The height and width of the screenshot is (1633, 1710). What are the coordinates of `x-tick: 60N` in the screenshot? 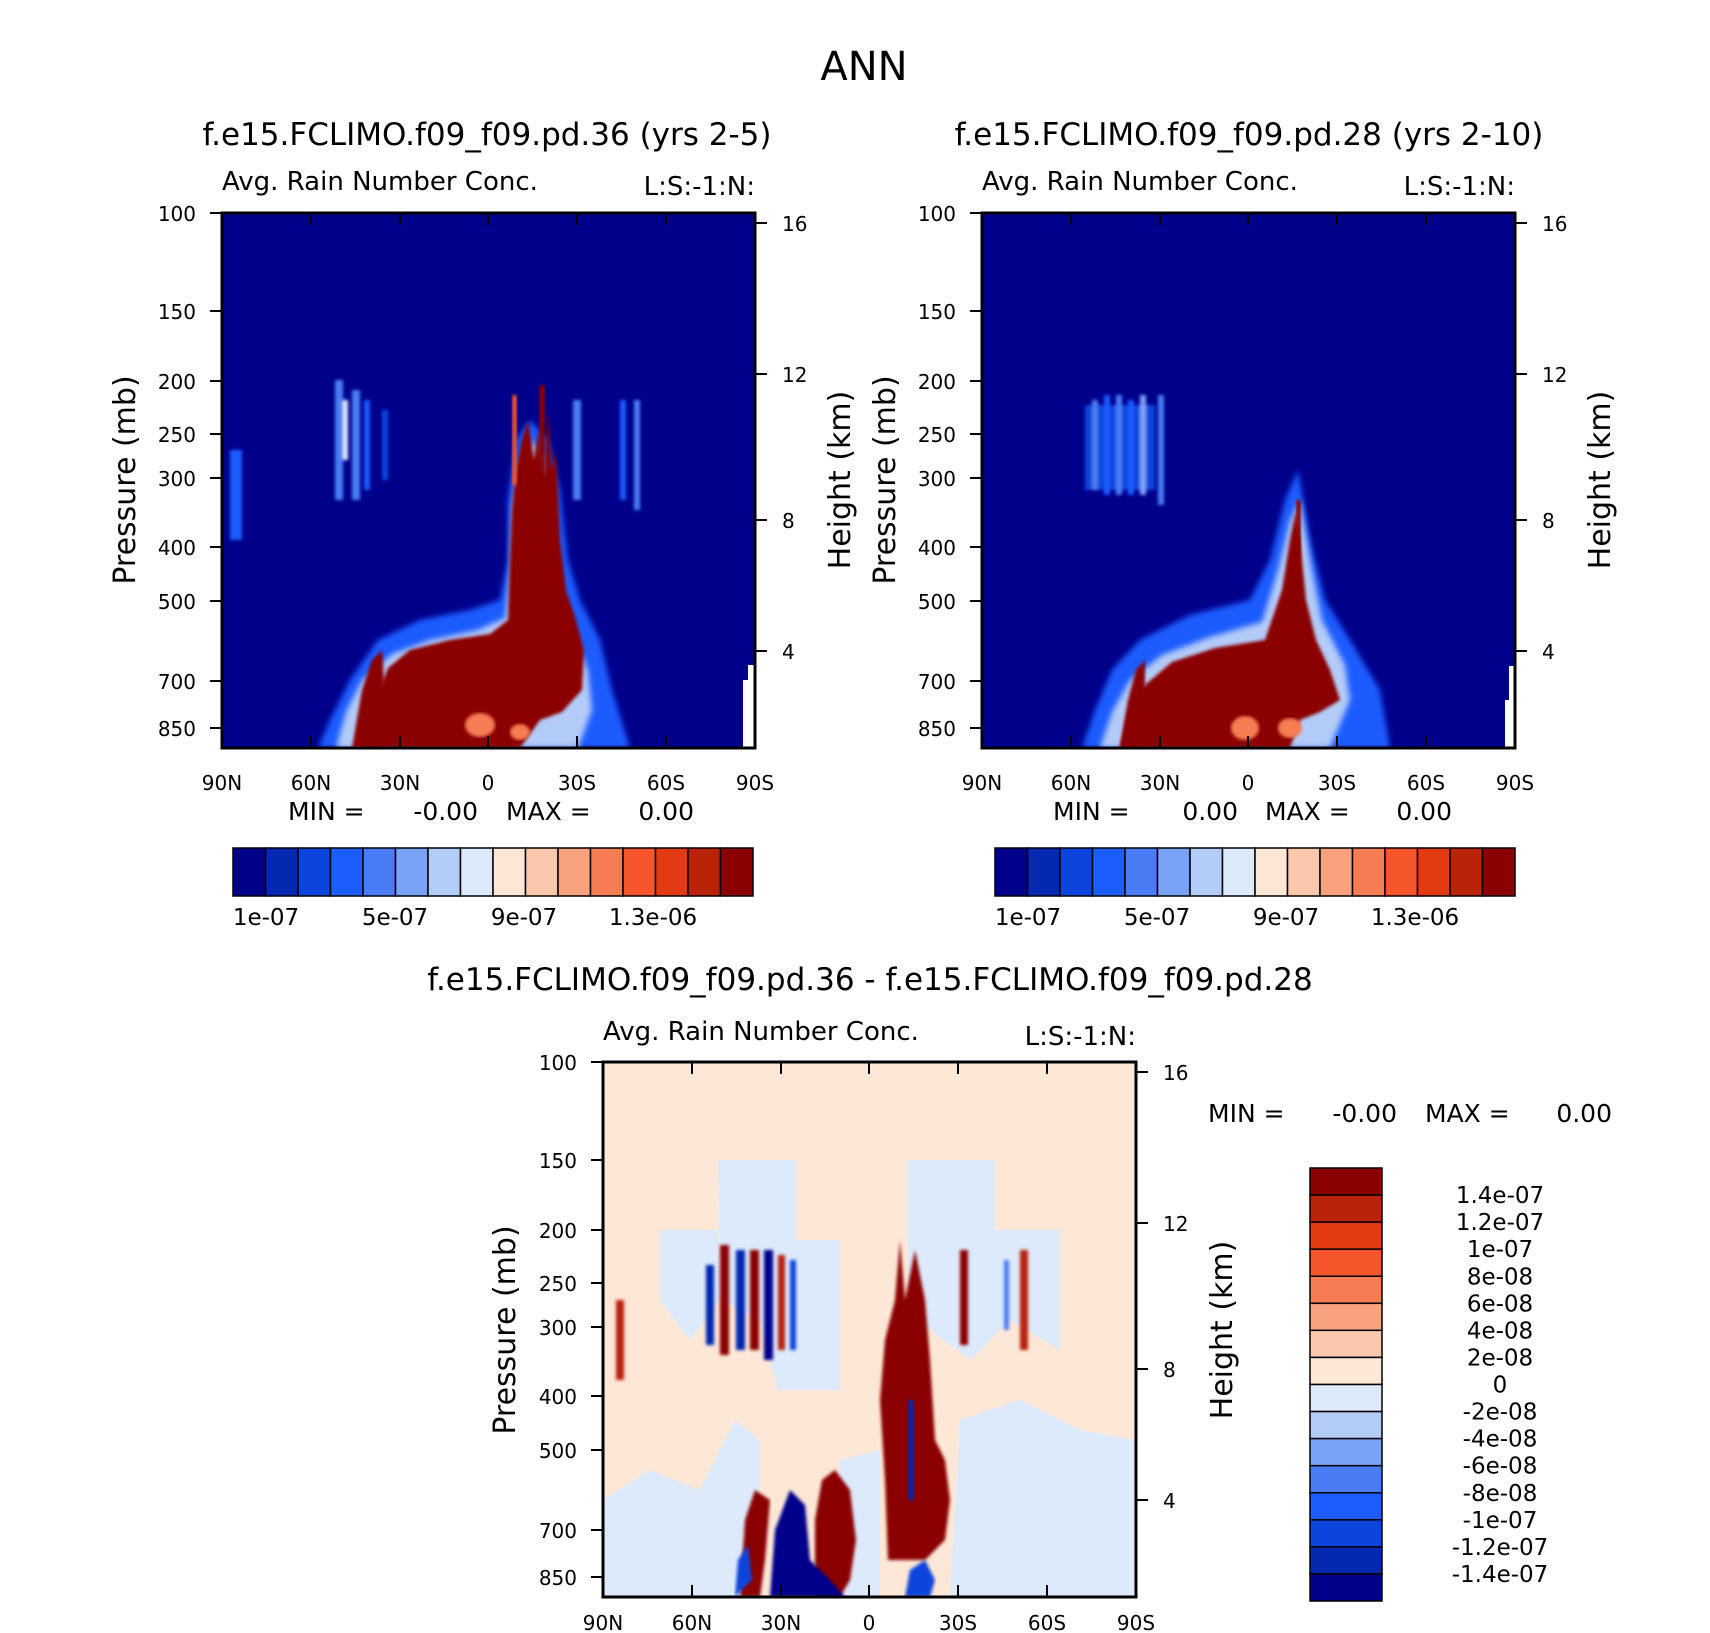 It's located at (311, 504).